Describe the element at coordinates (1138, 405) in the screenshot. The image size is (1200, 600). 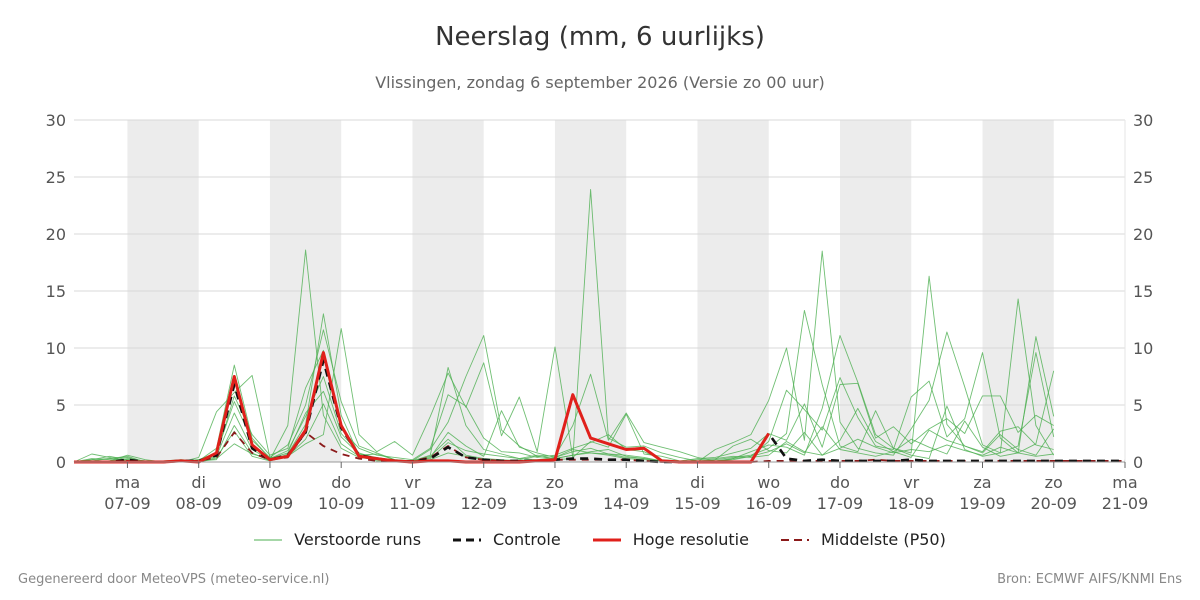
I see `y-tick-label-right: 5` at that location.